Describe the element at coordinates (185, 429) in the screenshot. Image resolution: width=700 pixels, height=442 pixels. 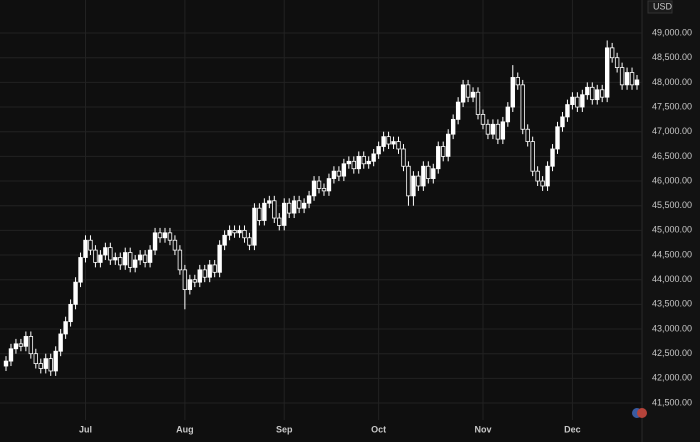
I see `x-tick-label: Aug` at that location.